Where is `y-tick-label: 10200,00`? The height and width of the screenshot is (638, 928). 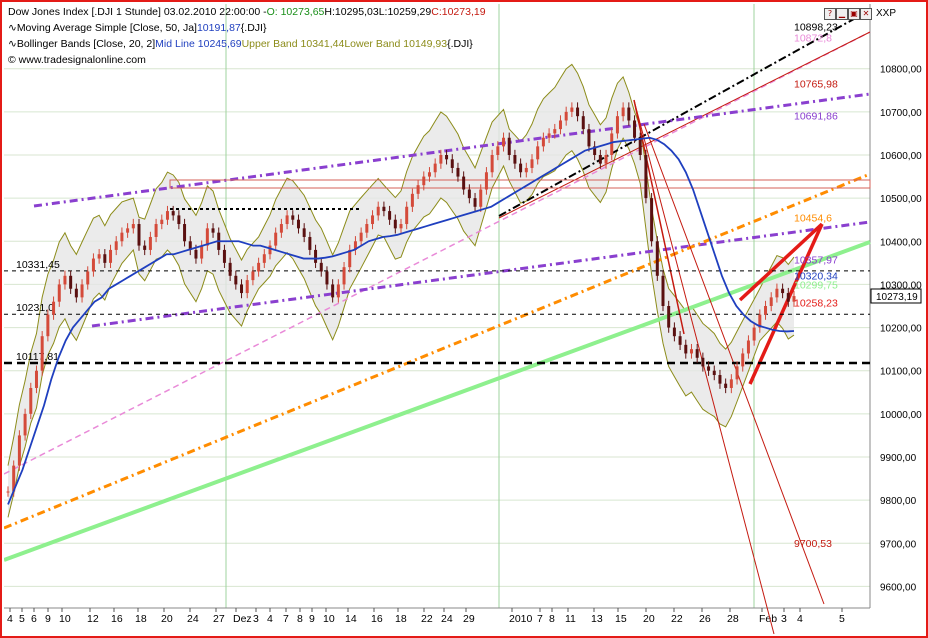
y-tick-label: 10200,00 is located at coordinates (901, 329).